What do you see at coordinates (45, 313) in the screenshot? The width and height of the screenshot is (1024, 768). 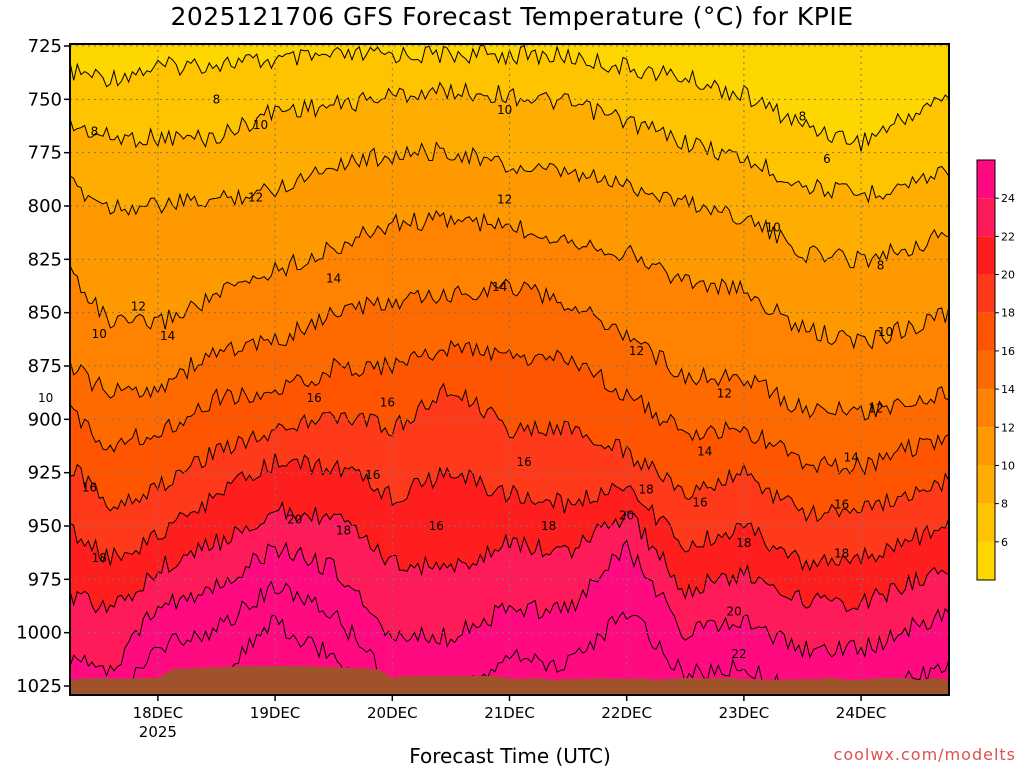 I see `y-tick-label: 850` at bounding box center [45, 313].